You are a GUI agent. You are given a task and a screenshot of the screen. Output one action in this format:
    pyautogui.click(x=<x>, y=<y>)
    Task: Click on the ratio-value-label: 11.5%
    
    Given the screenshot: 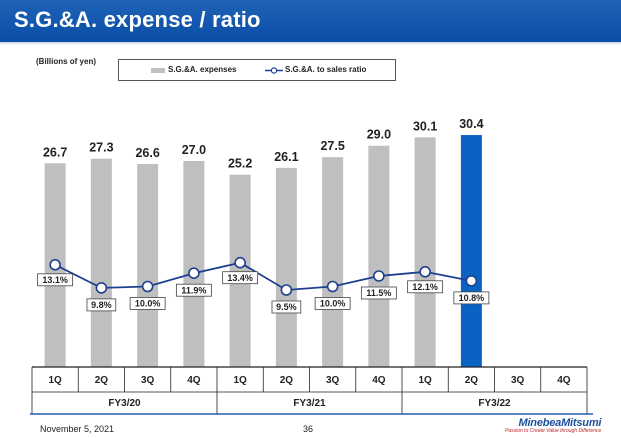 What is the action you would take?
    pyautogui.click(x=378, y=293)
    